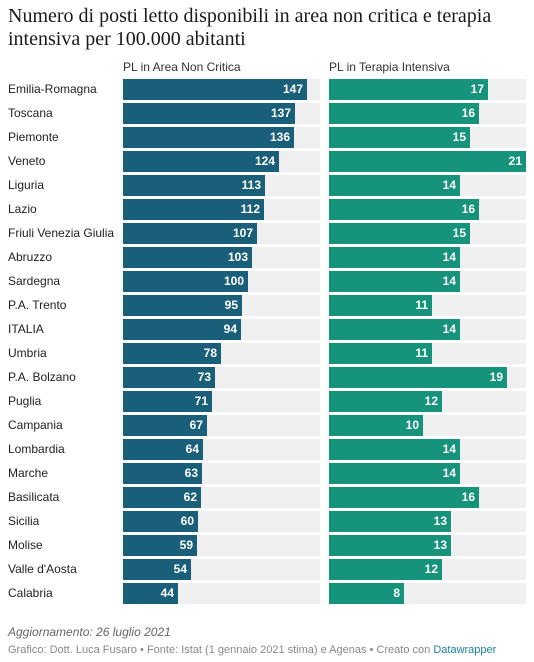  Describe the element at coordinates (459, 233) in the screenshot. I see `value-label-terapia-intensiva: 15` at that location.